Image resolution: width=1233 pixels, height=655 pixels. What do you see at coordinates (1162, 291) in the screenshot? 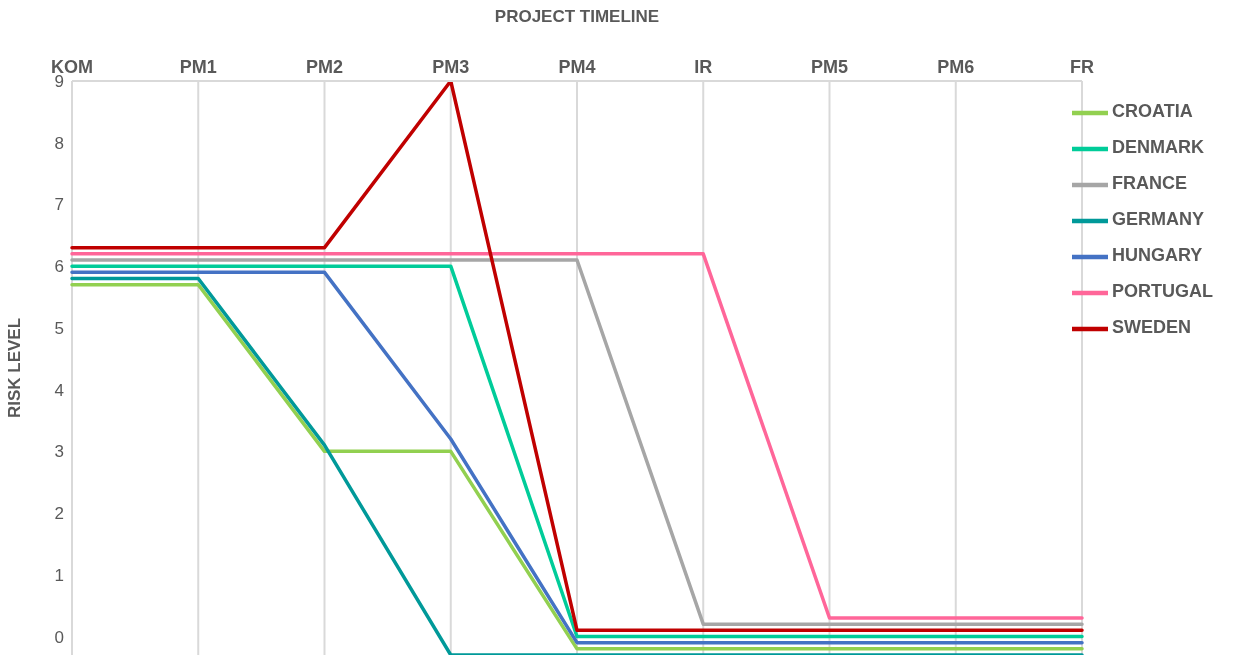
I see `legend-label: PORTUGAL` at bounding box center [1162, 291].